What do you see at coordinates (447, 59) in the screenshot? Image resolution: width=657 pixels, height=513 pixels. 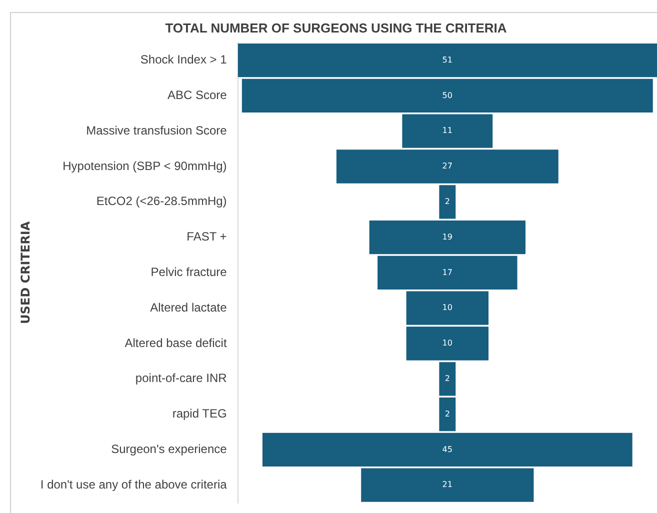 I see `data-label: 51` at bounding box center [447, 59].